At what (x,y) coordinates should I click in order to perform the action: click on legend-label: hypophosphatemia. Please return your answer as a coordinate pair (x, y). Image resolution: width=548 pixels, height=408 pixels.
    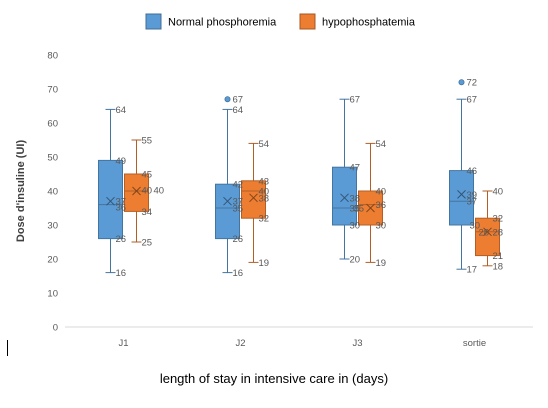
    Looking at the image, I should click on (369, 23).